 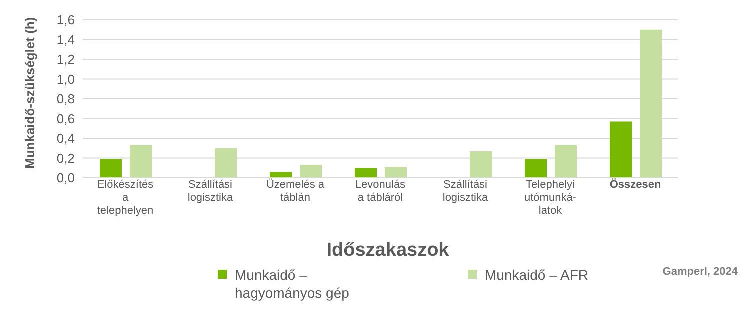 I want to click on y-tick-label: 0,0, so click(x=65, y=178).